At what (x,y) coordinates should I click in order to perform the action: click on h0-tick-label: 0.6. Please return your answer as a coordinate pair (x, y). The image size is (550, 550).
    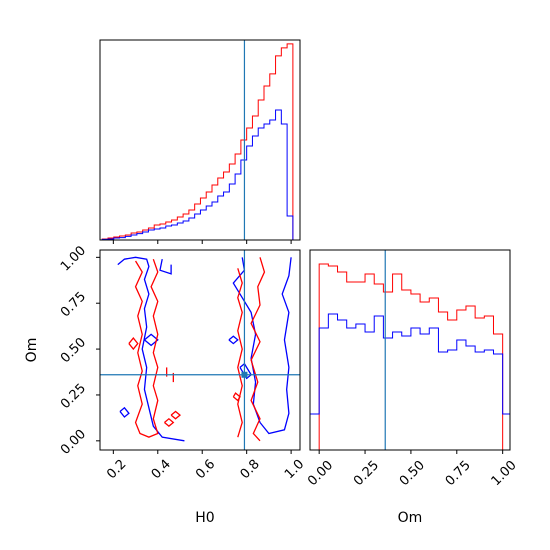
    Looking at the image, I should click on (205, 469).